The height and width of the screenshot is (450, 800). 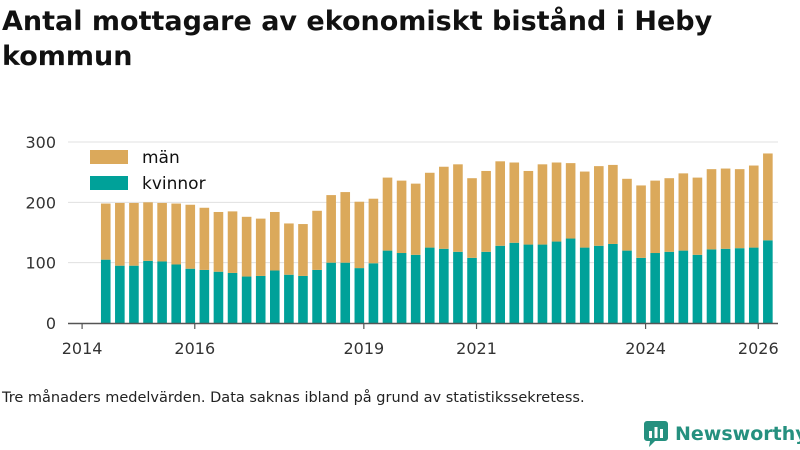 I want to click on legend-label-kvinnor: kvinnor, so click(x=174, y=184).